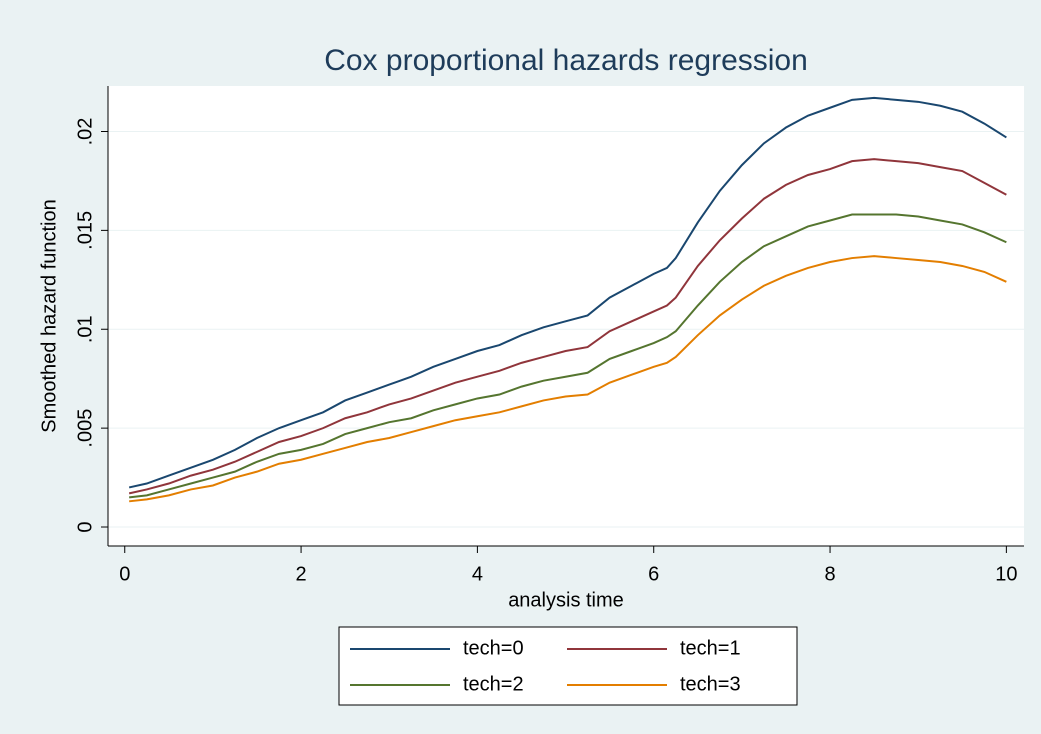 This screenshot has width=1041, height=734. Describe the element at coordinates (568, 666) in the screenshot. I see `legend-box` at that location.